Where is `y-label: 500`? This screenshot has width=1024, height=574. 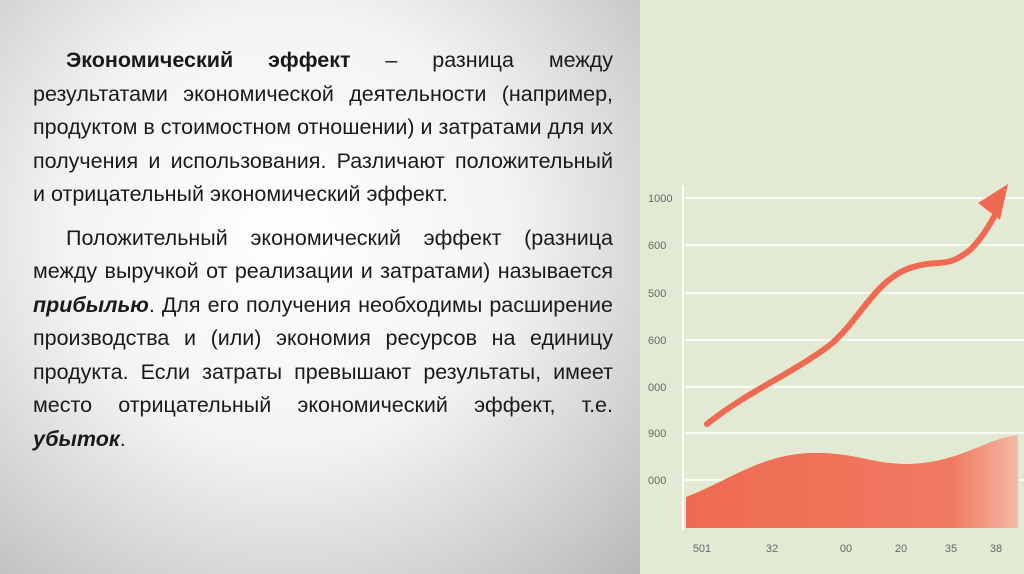 y-label: 500 is located at coordinates (657, 294).